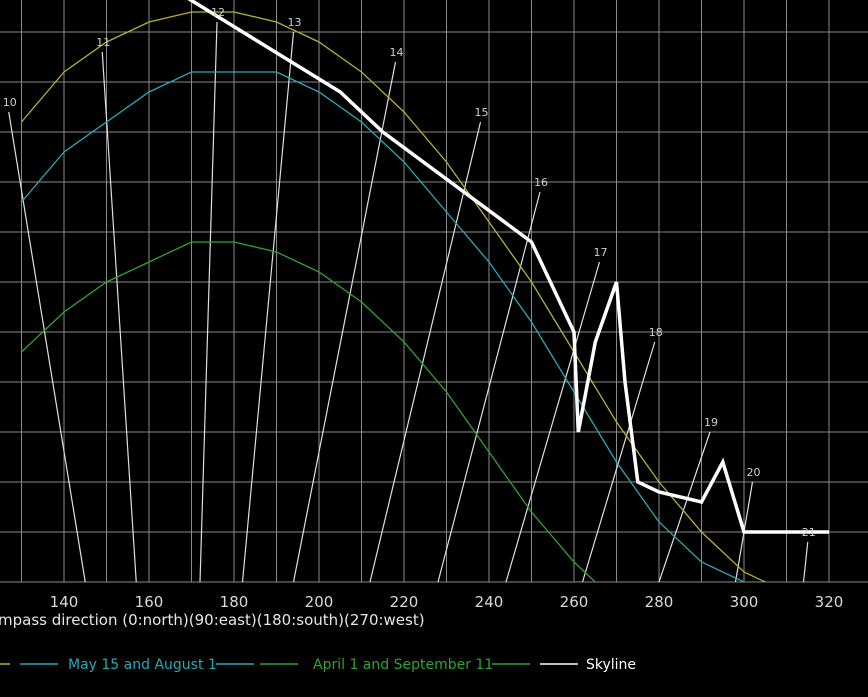 This screenshot has height=697, width=868. Describe the element at coordinates (574, 602) in the screenshot. I see `x-tick-260: 260` at that location.